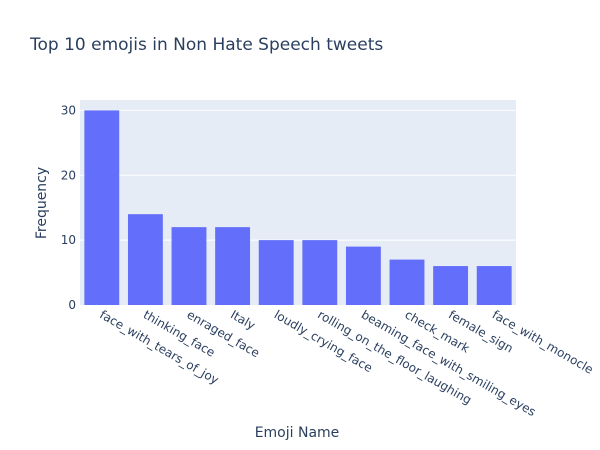 This screenshot has height=450, width=600. I want to click on y-tick-label: 0, so click(72, 305).